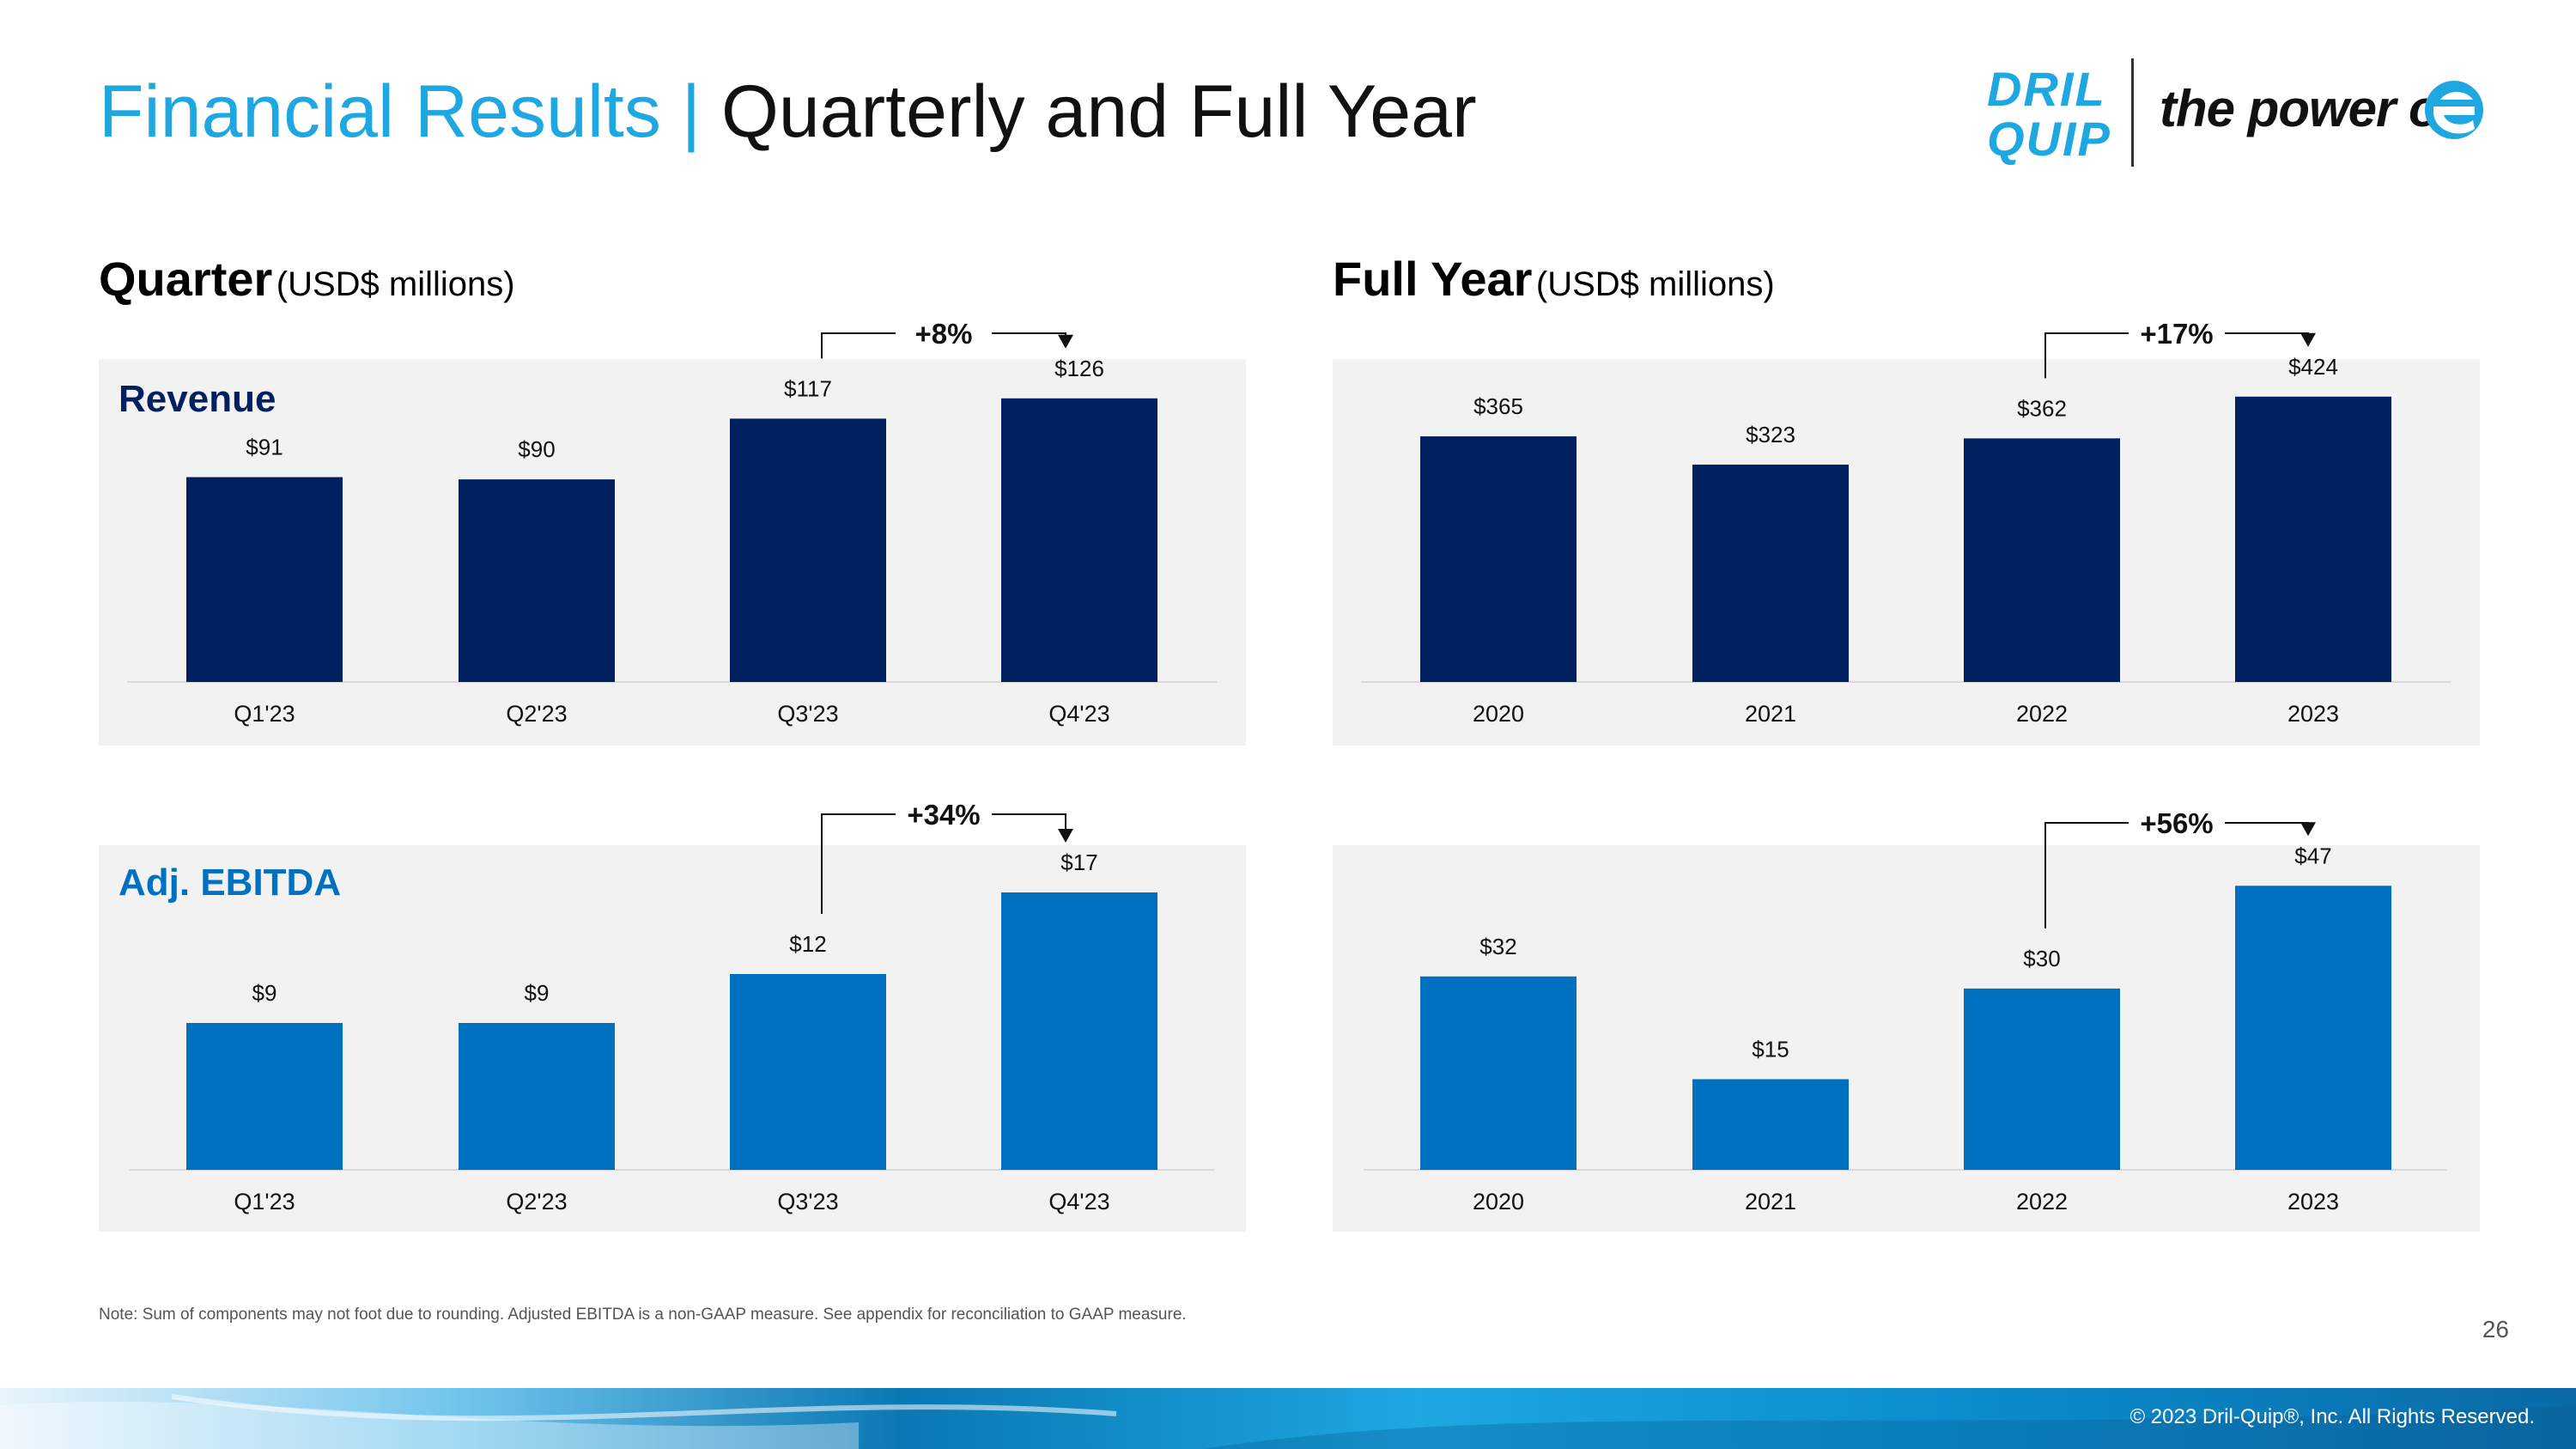  Describe the element at coordinates (1288, 1421) in the screenshot. I see `footer-swoosh-graphic` at that location.